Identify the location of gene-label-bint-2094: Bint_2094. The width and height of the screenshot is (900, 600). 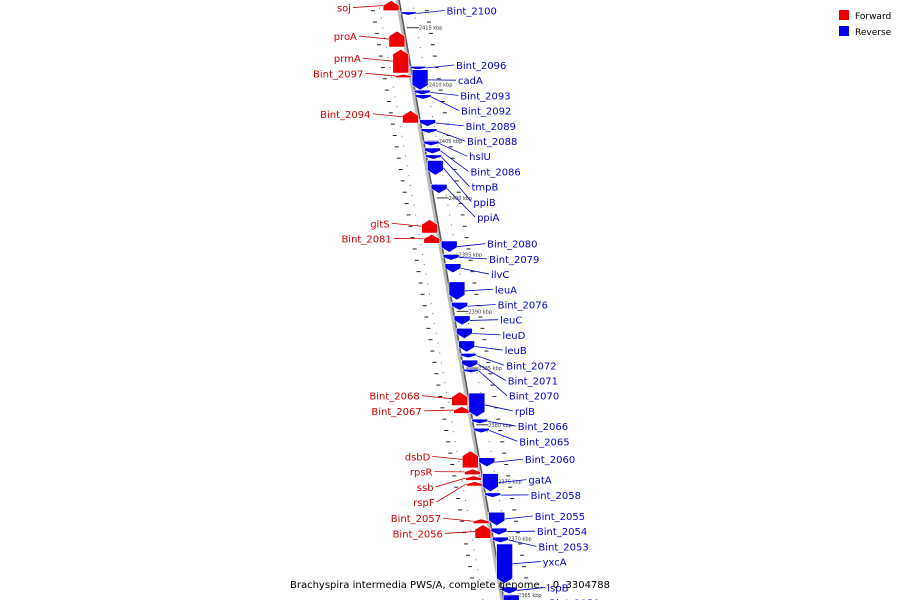
(345, 115).